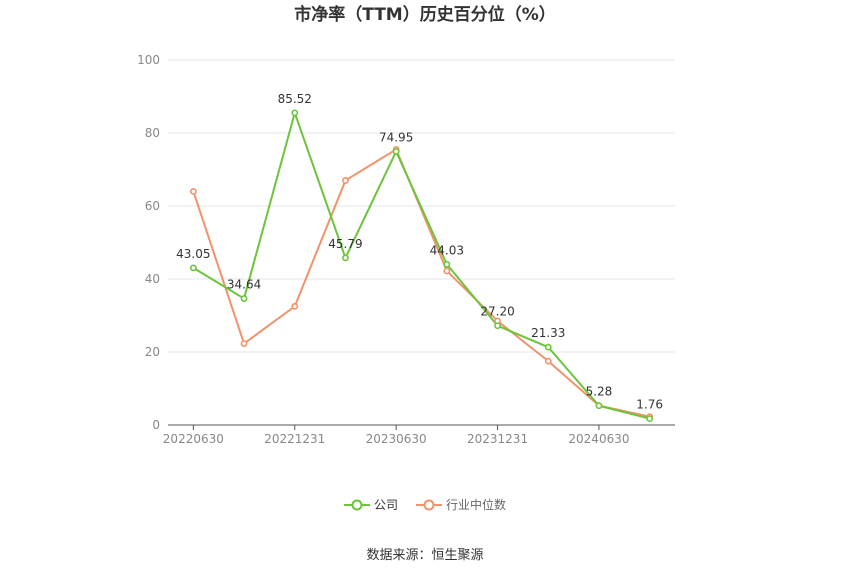  Describe the element at coordinates (396, 137) in the screenshot. I see `data-label: 74.95` at that location.